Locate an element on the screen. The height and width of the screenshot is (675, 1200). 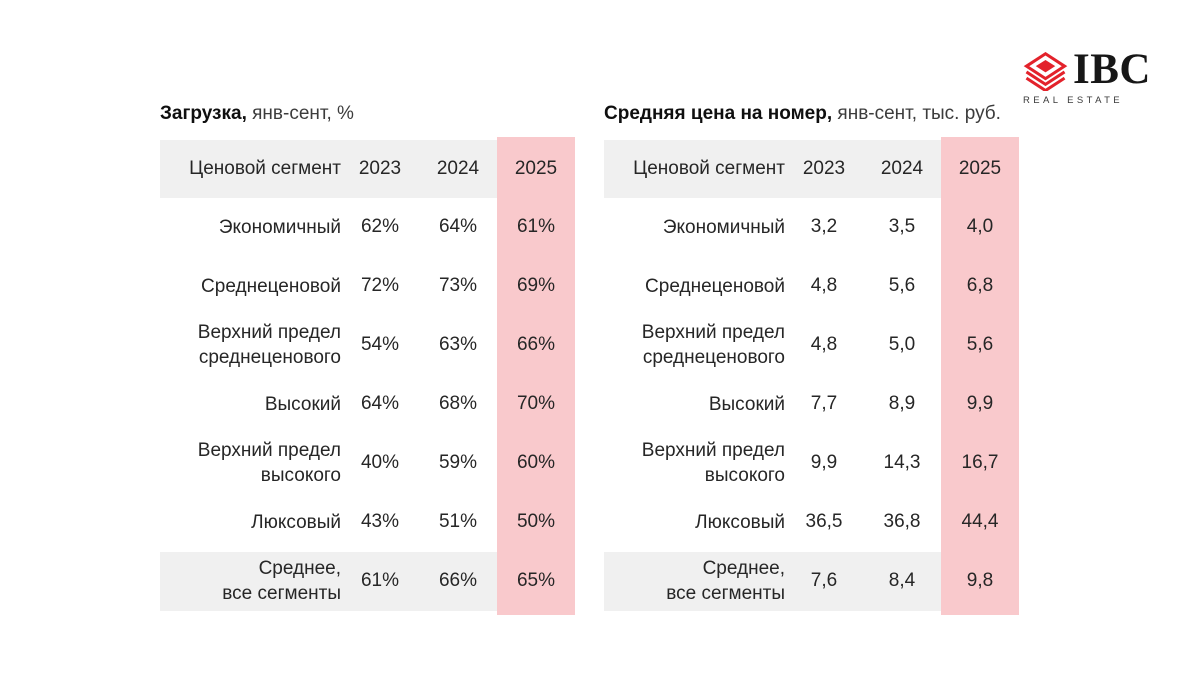
logo: IBC REAL ESTATE is located at coordinates (1087, 76).